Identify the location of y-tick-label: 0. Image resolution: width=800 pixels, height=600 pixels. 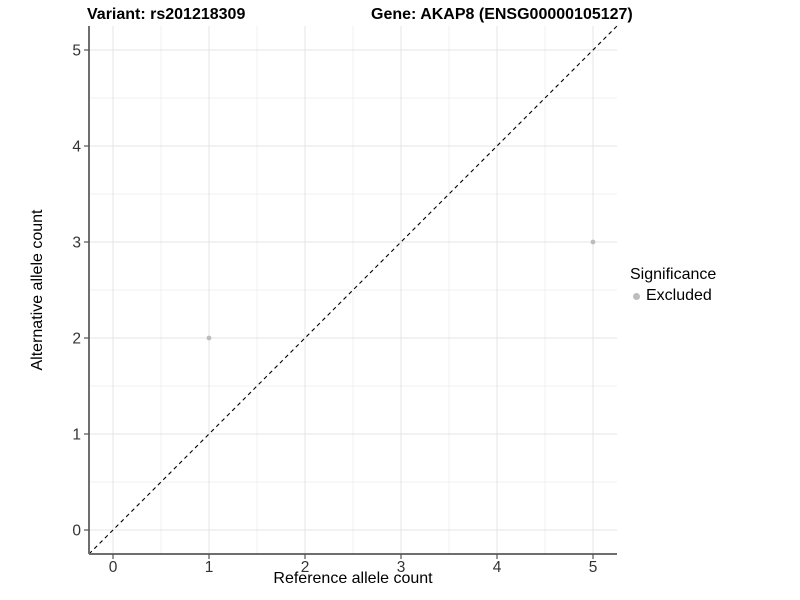
(76, 531).